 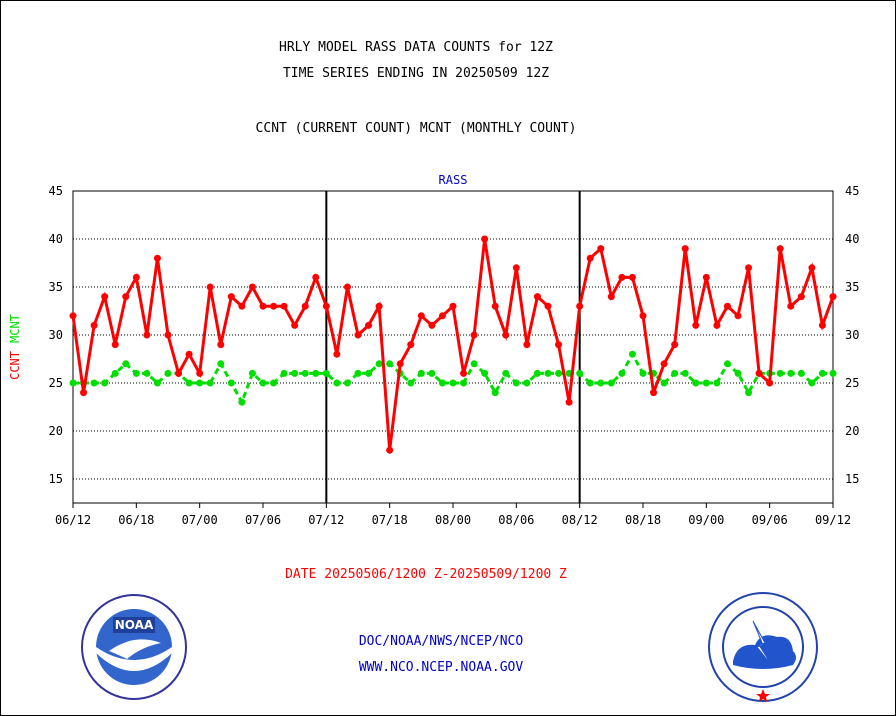 I want to click on y-tick-label-left: 30, so click(x=56, y=335).